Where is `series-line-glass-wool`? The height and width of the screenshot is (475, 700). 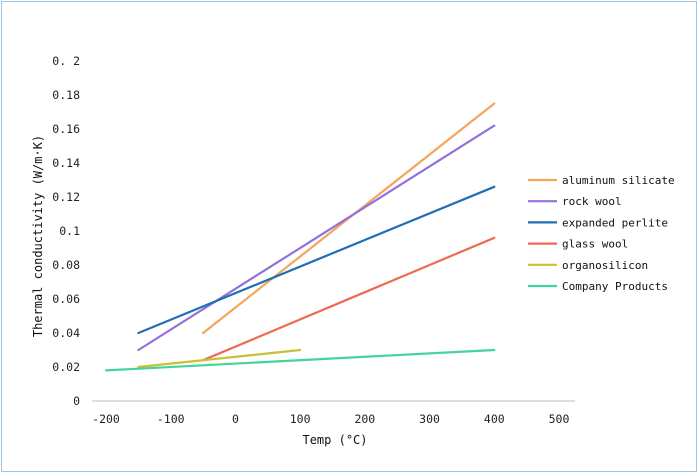
series-line-glass-wool is located at coordinates (349, 299).